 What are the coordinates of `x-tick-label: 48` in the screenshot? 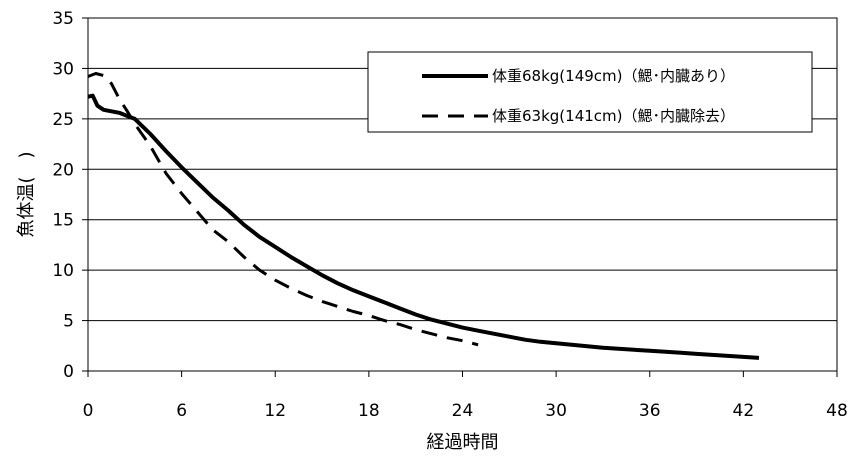 It's located at (837, 411).